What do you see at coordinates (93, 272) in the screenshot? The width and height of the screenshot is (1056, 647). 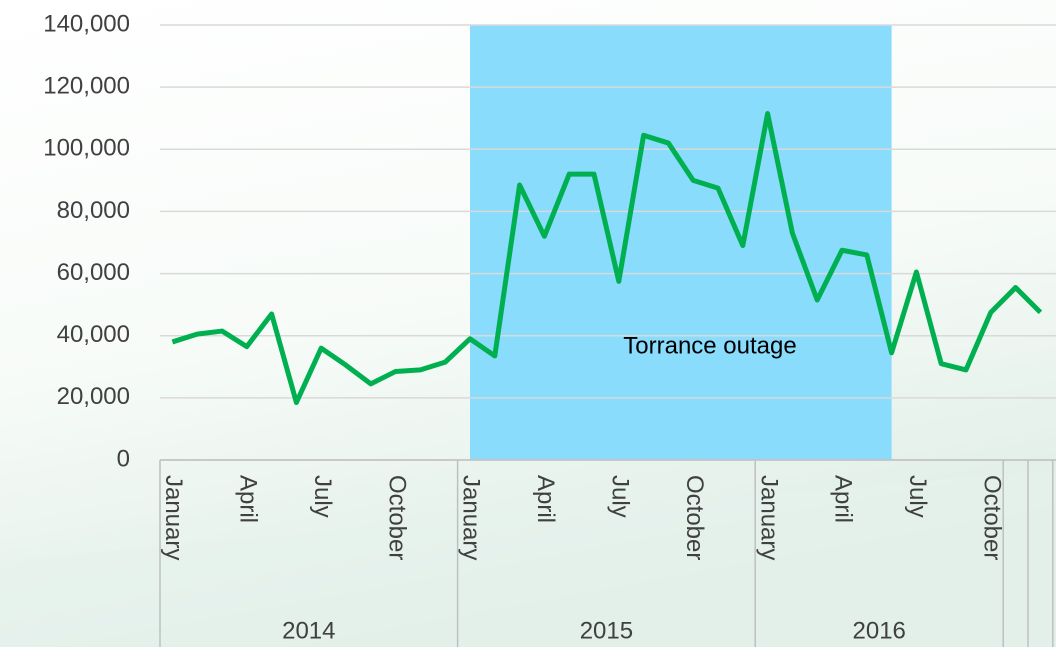 I see `y-tick-label: 60,000` at bounding box center [93, 272].